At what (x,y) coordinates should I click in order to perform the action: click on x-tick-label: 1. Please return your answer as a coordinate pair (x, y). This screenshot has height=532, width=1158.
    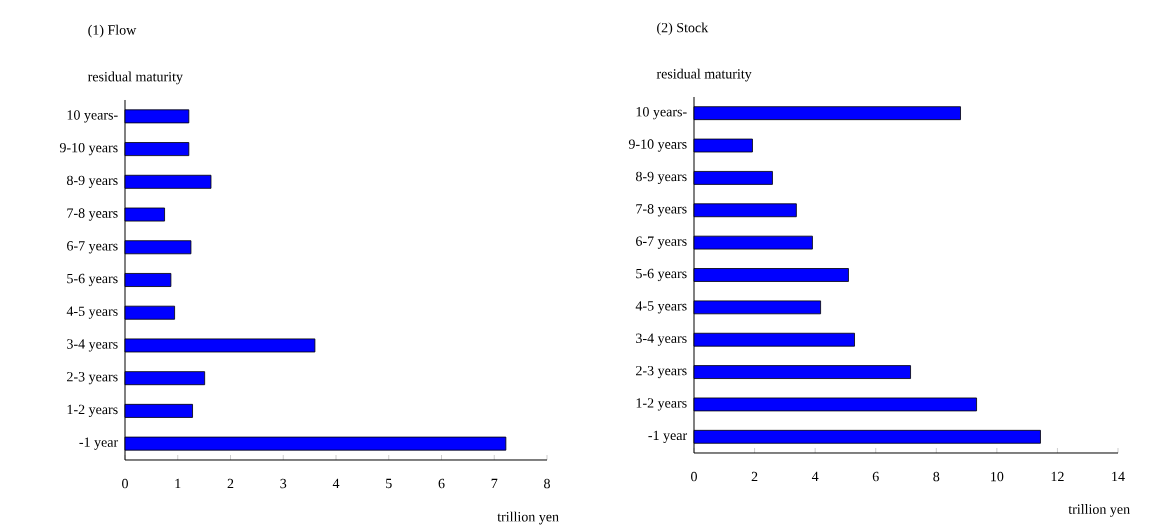
    Looking at the image, I should click on (178, 483).